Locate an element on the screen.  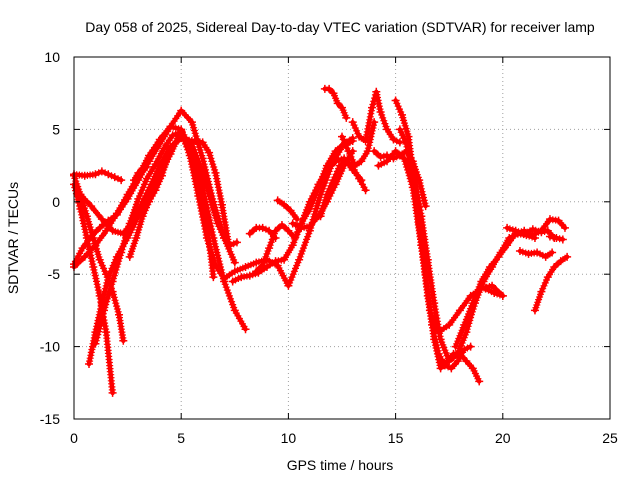
y-tick-label: -15 is located at coordinates (50, 419).